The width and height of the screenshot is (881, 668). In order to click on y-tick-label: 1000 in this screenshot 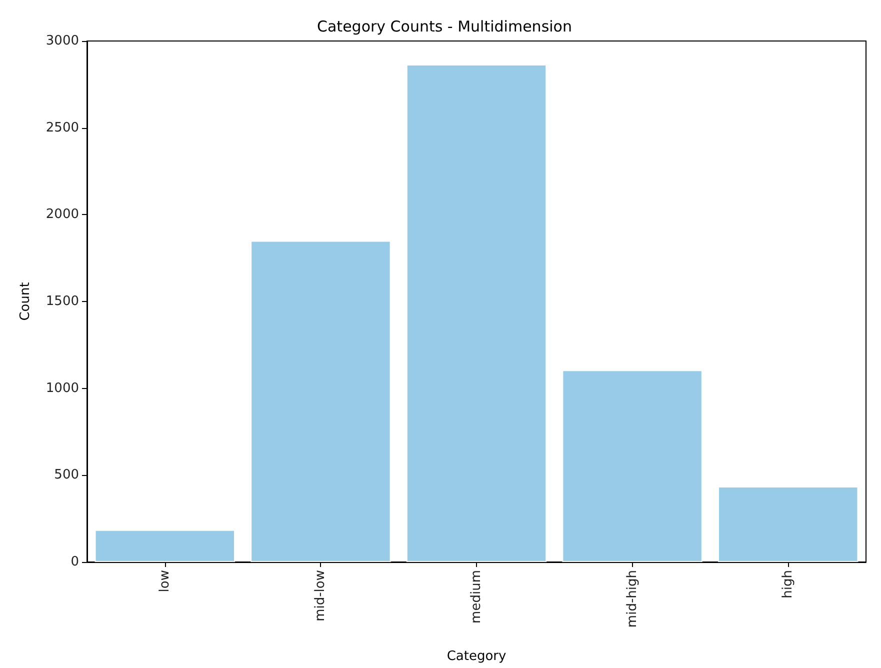, I will do `click(62, 388)`.